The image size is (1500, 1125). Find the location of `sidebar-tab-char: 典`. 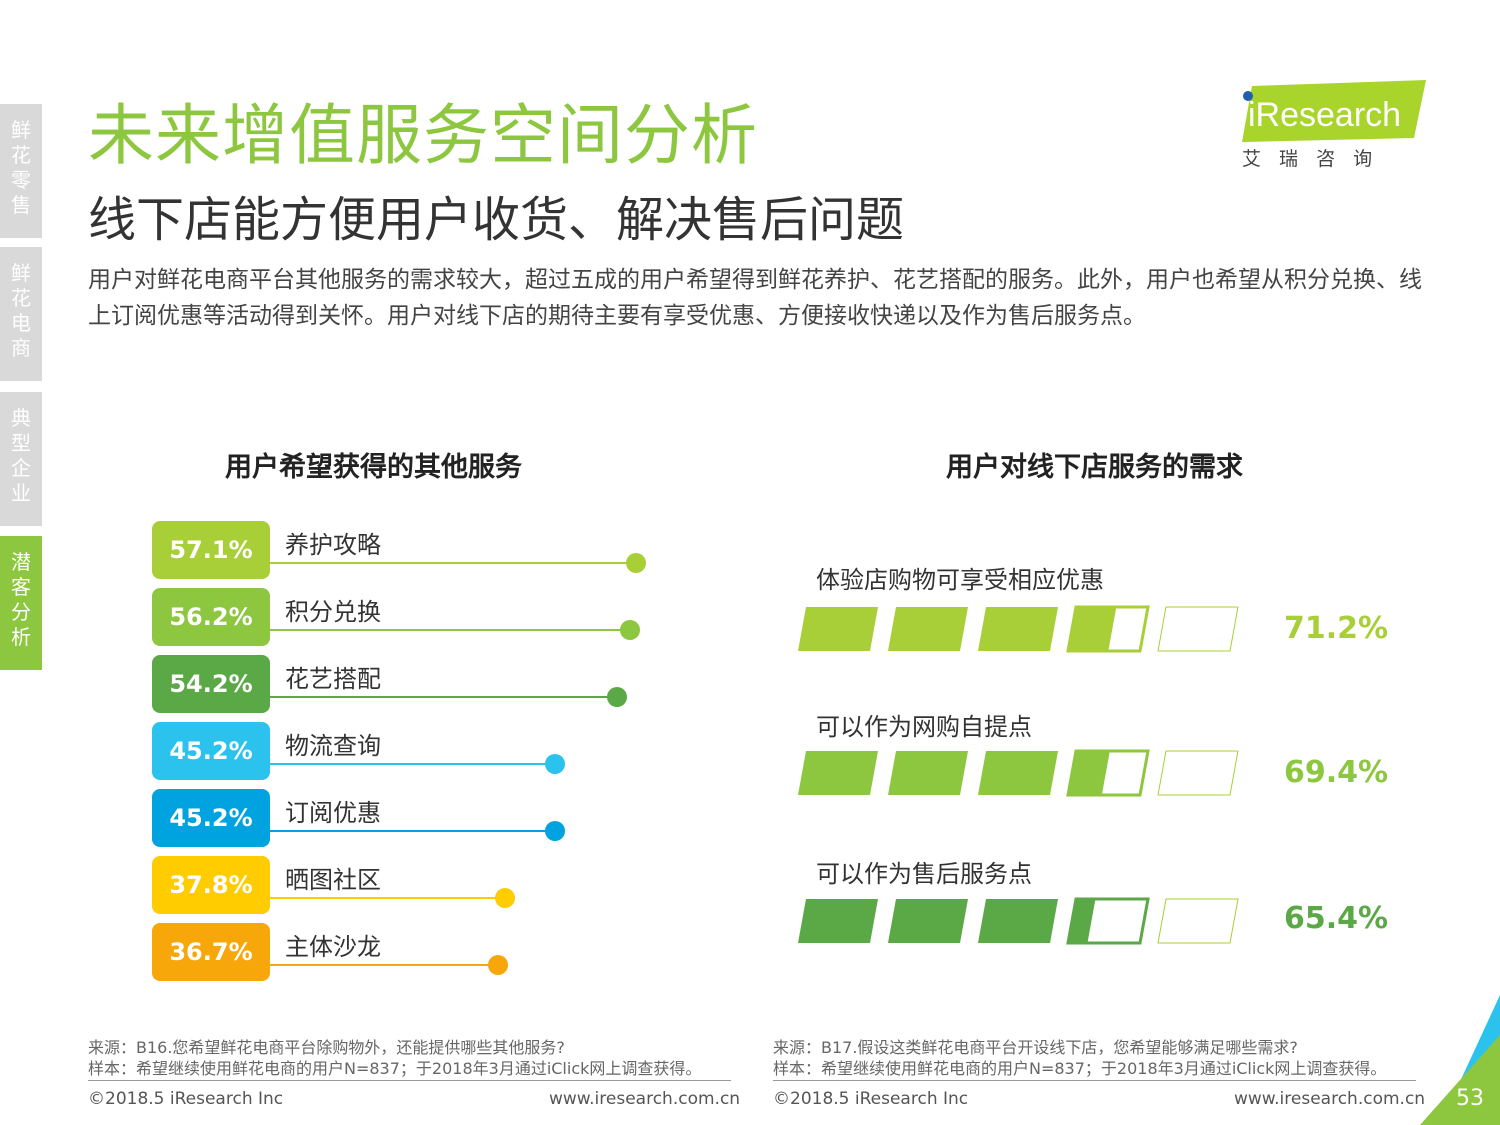

sidebar-tab-char: 典 is located at coordinates (21, 418).